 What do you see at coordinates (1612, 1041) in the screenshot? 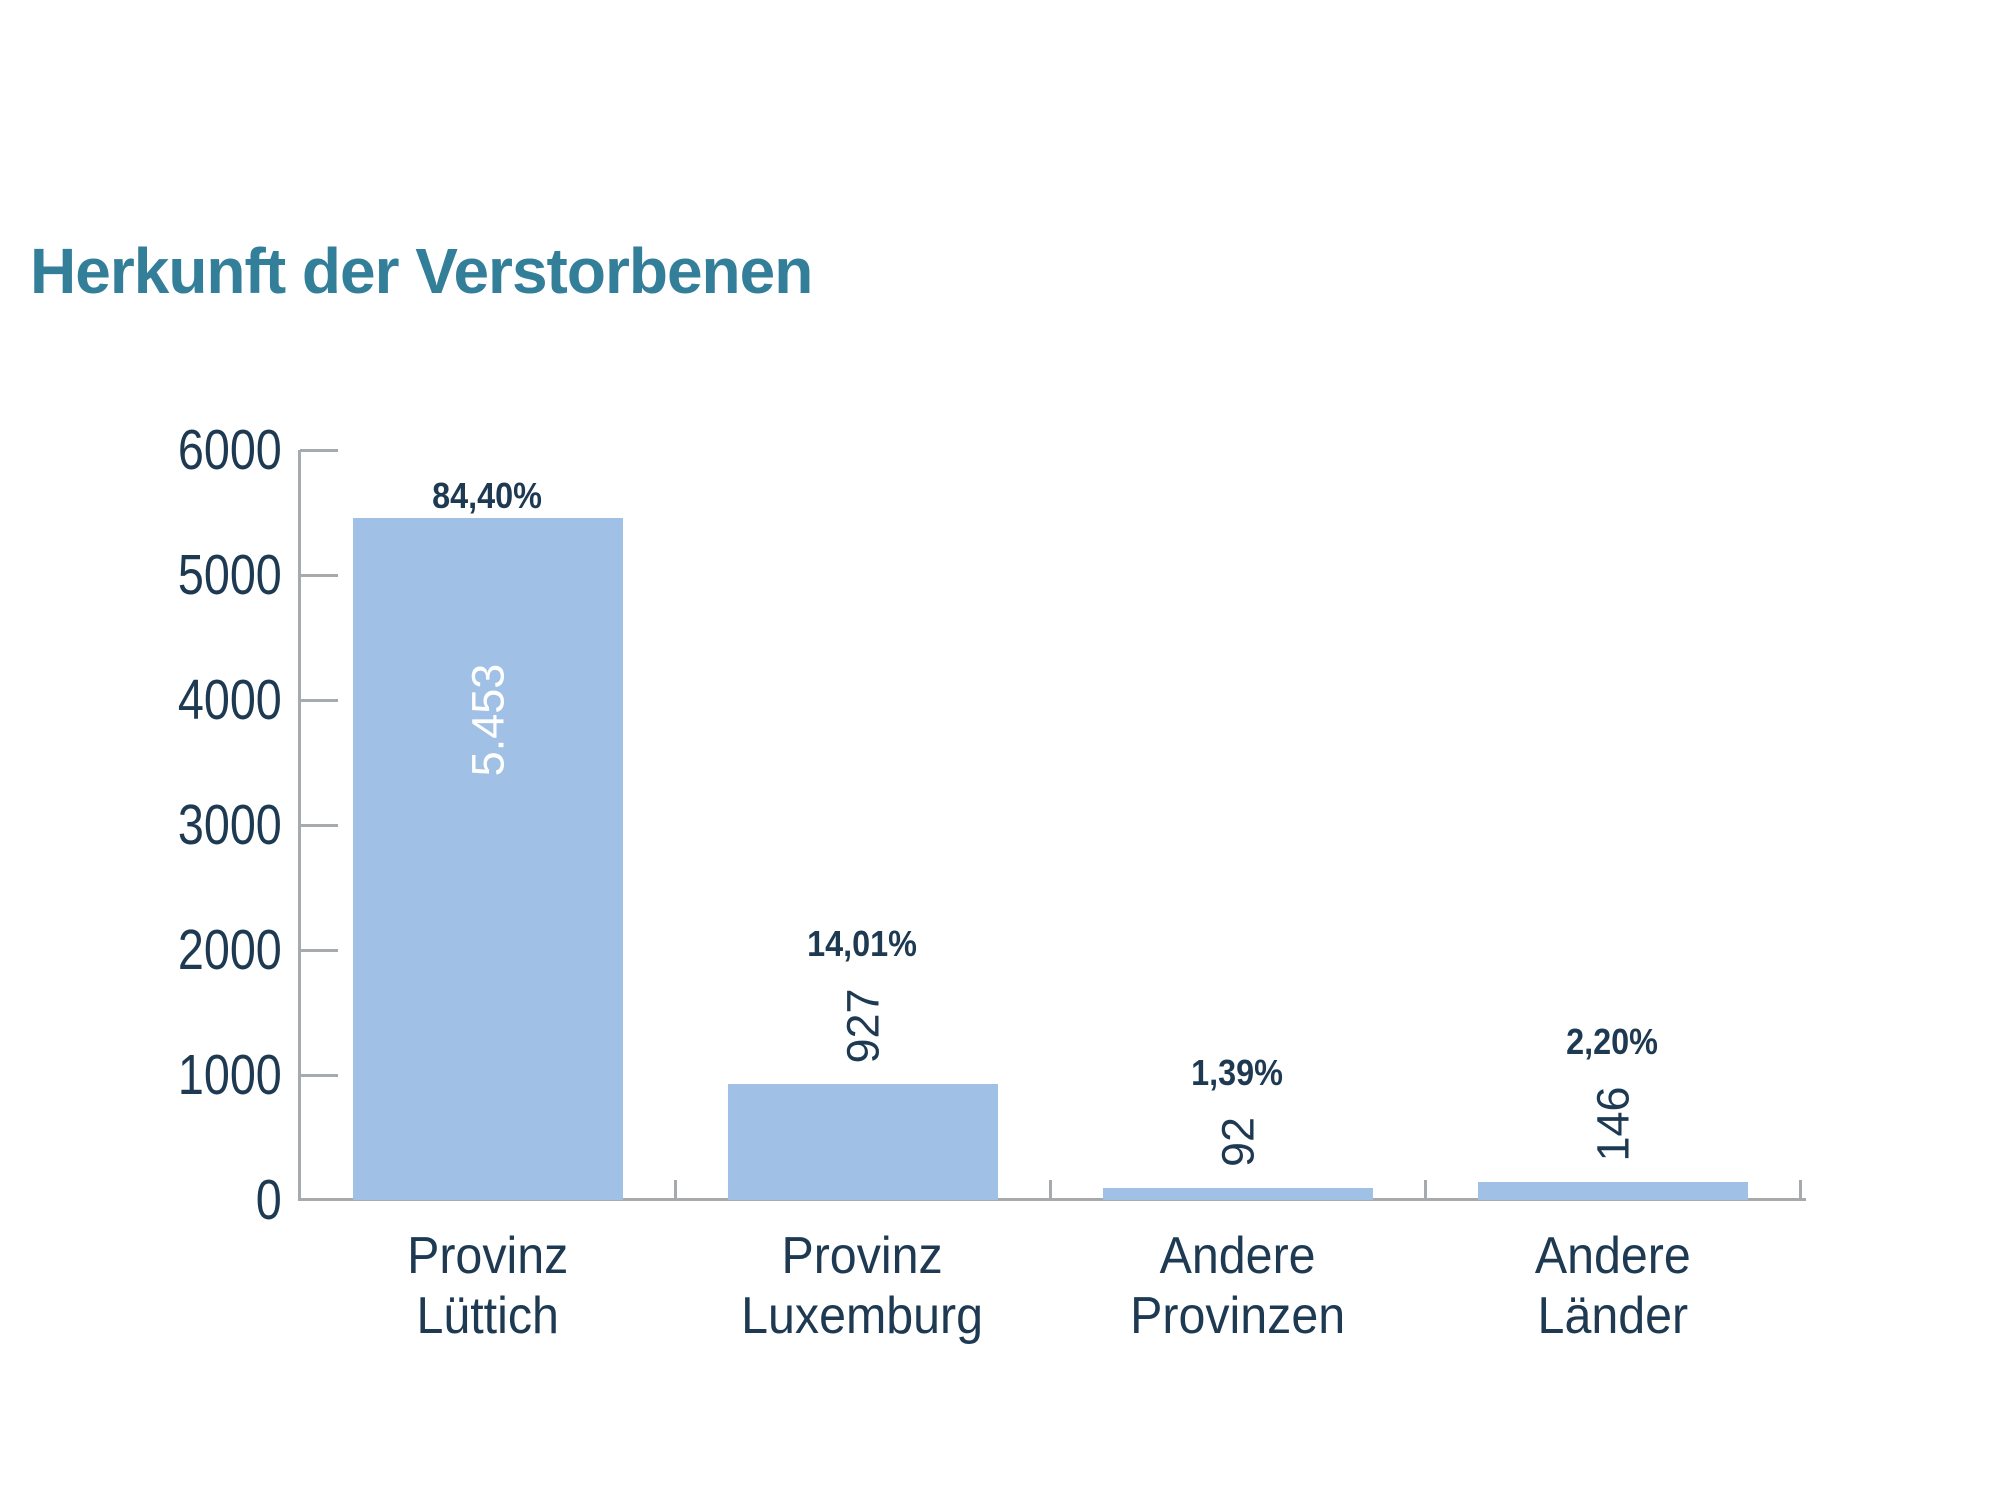
I see `bar-percent-label: 2,20%` at bounding box center [1612, 1041].